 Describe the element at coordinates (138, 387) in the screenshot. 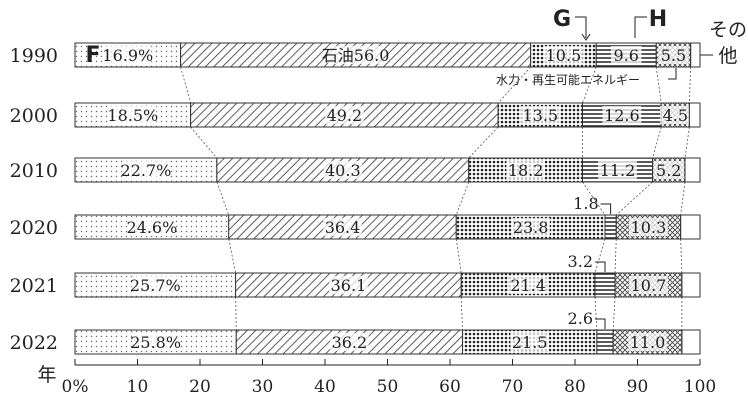

I see `x-tick-label-10: 10` at that location.